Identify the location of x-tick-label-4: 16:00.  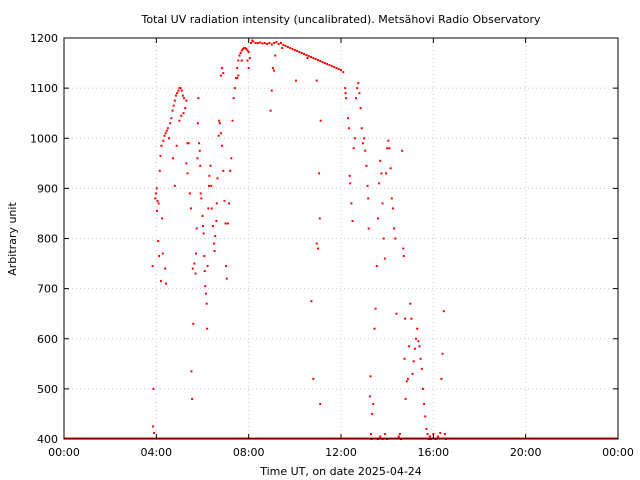
(433, 452).